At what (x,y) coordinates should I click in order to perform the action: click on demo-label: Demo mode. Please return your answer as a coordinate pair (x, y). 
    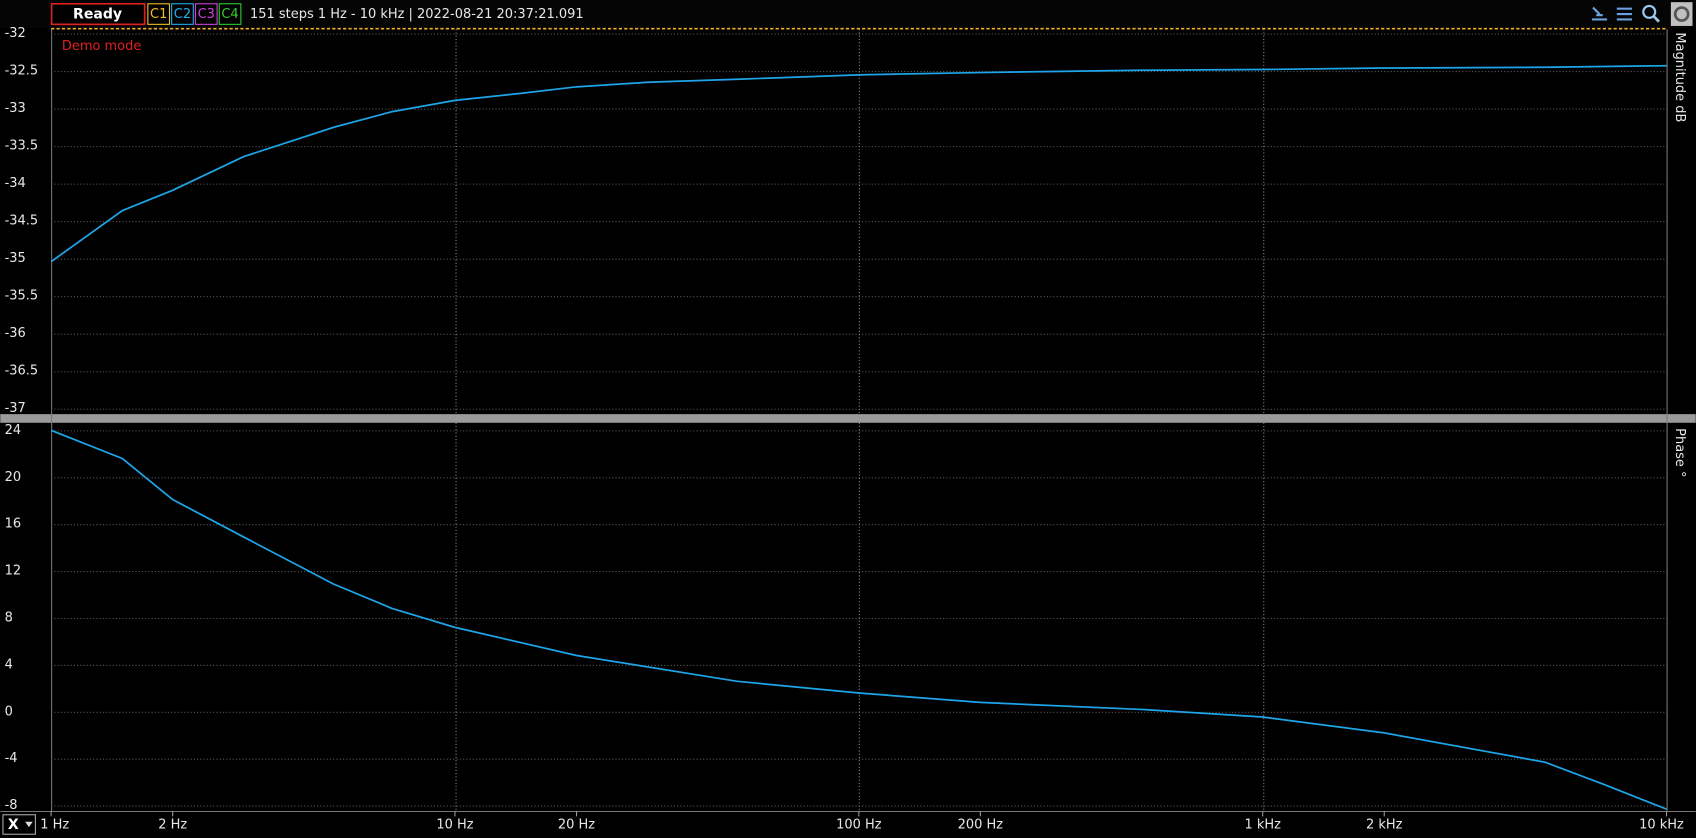
    Looking at the image, I should click on (101, 46).